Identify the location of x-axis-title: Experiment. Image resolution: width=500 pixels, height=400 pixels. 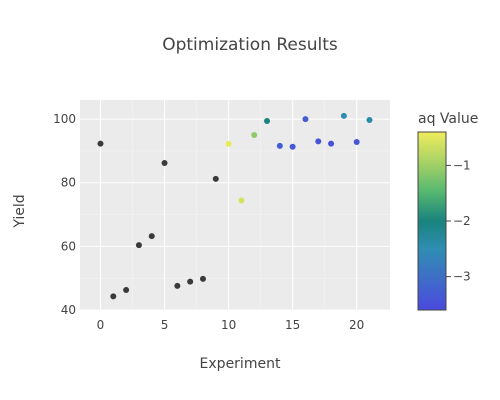
(240, 364).